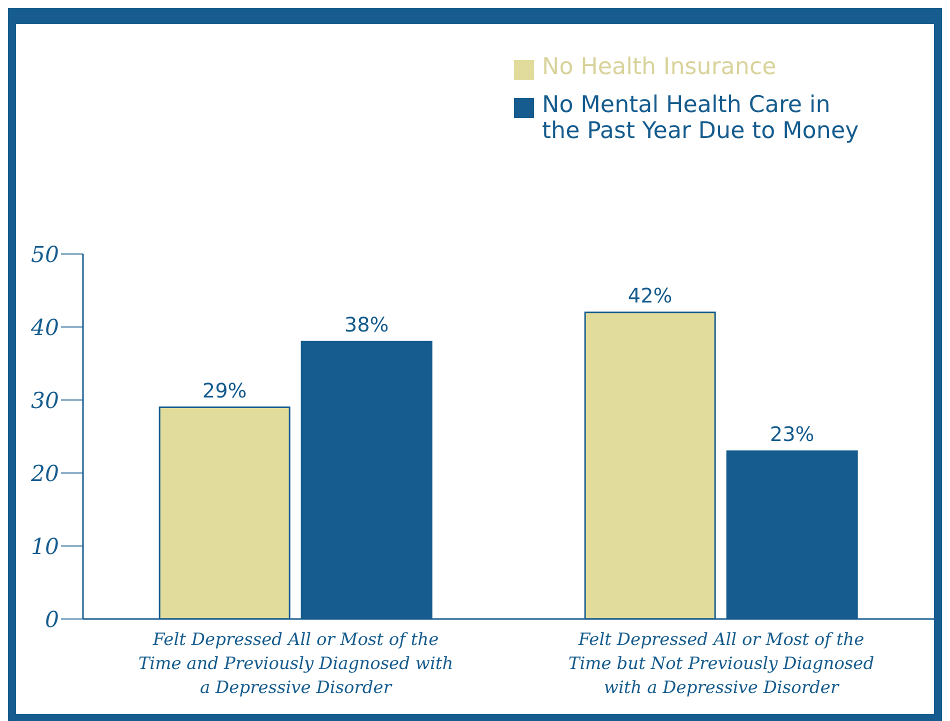 Image resolution: width=950 pixels, height=721 pixels. What do you see at coordinates (721, 664) in the screenshot?
I see `x-tick-label: Felt Depressed All or Most of the Time but Not Previously Diagnosed with a Depressive Disorder` at bounding box center [721, 664].